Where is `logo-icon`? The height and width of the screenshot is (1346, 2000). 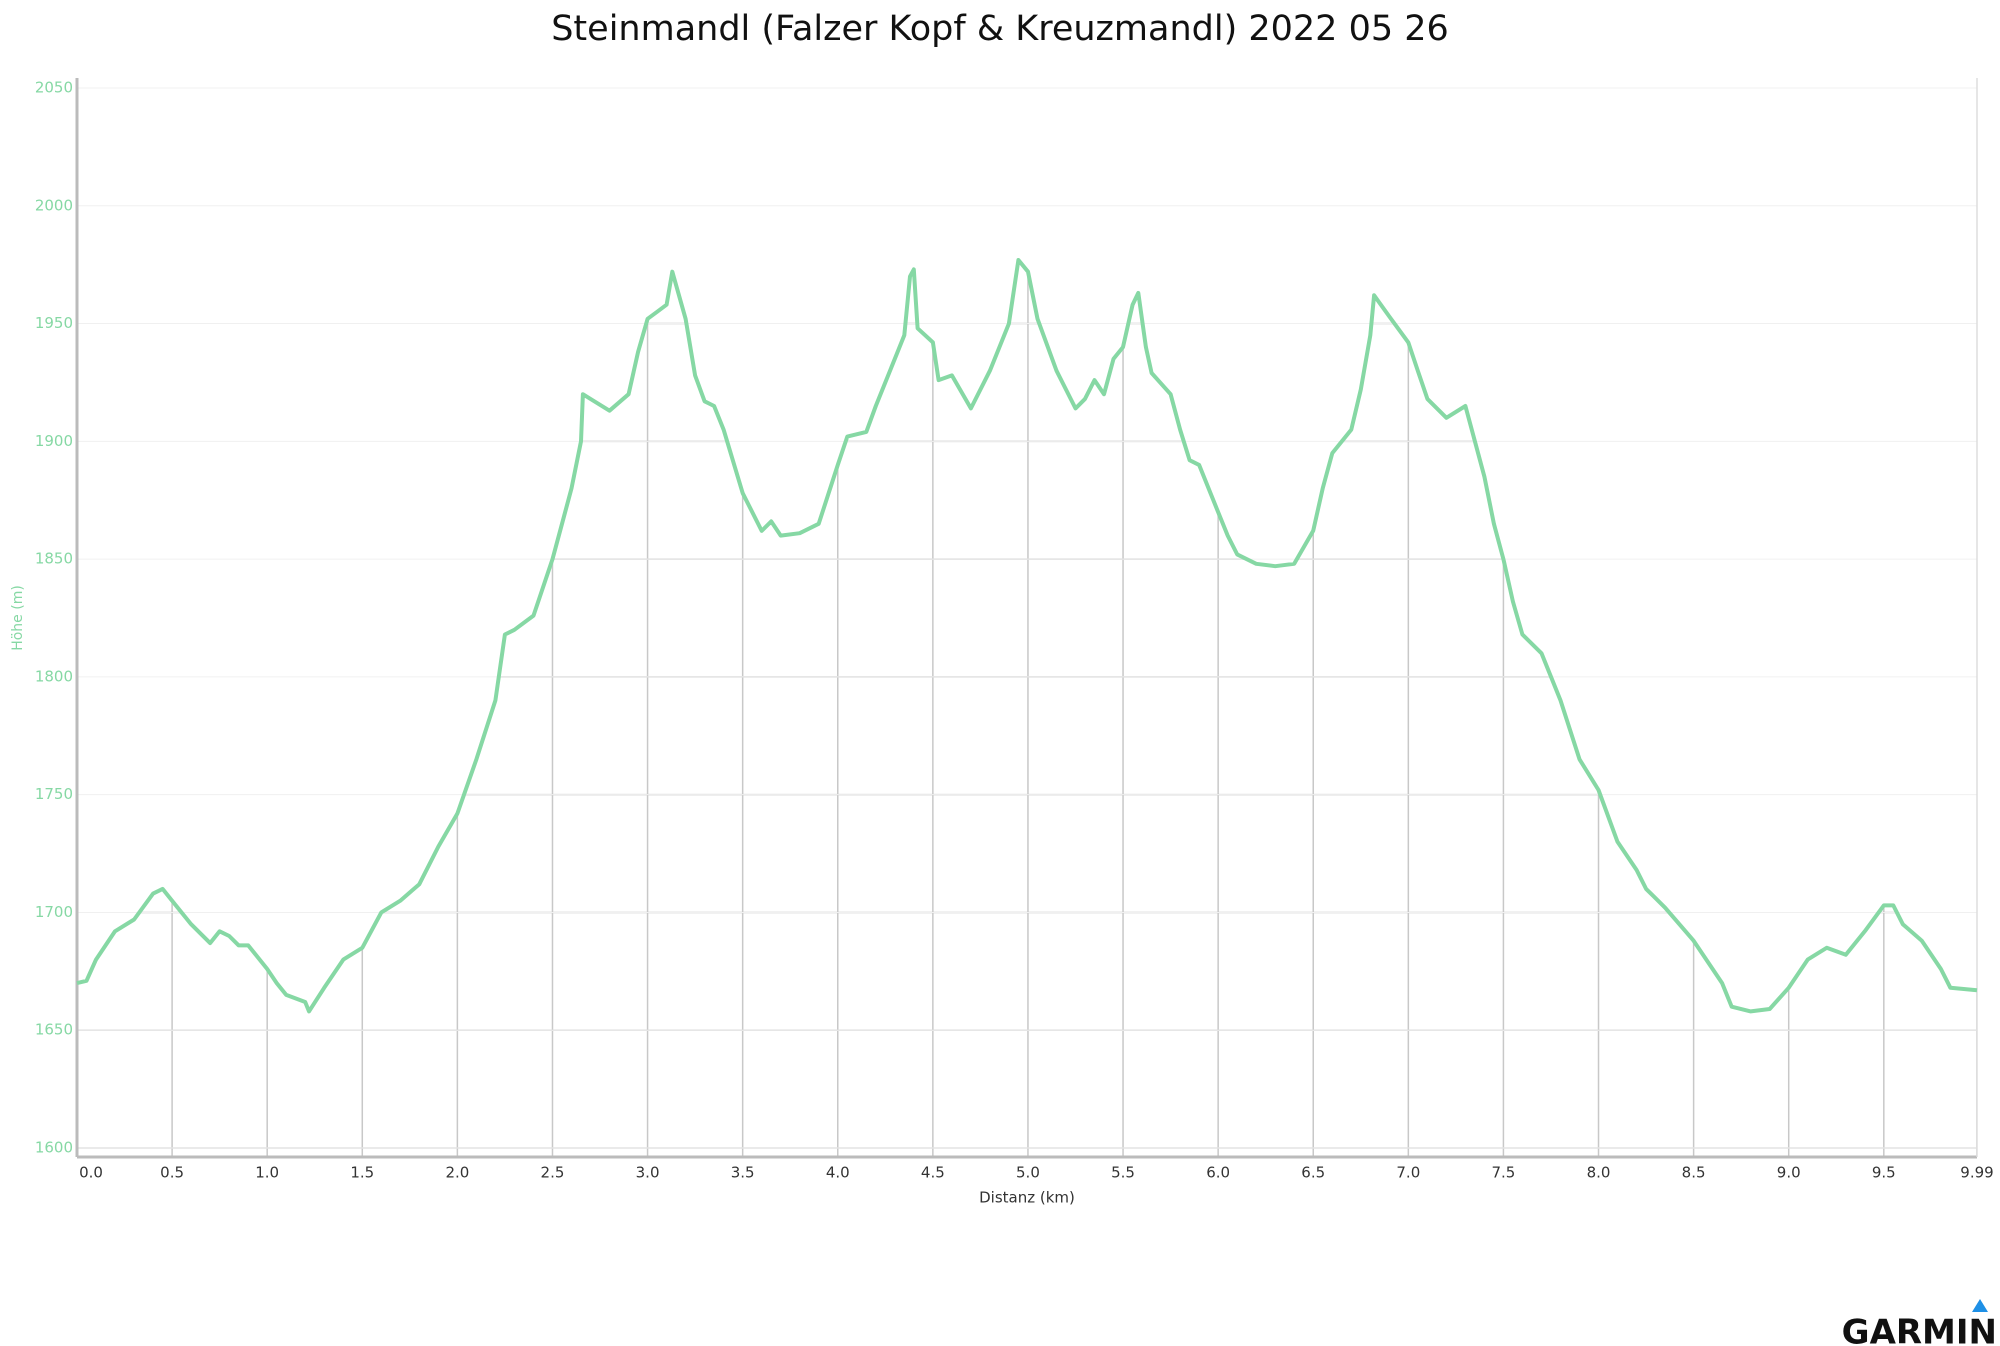
logo-icon is located at coordinates (1980, 1305).